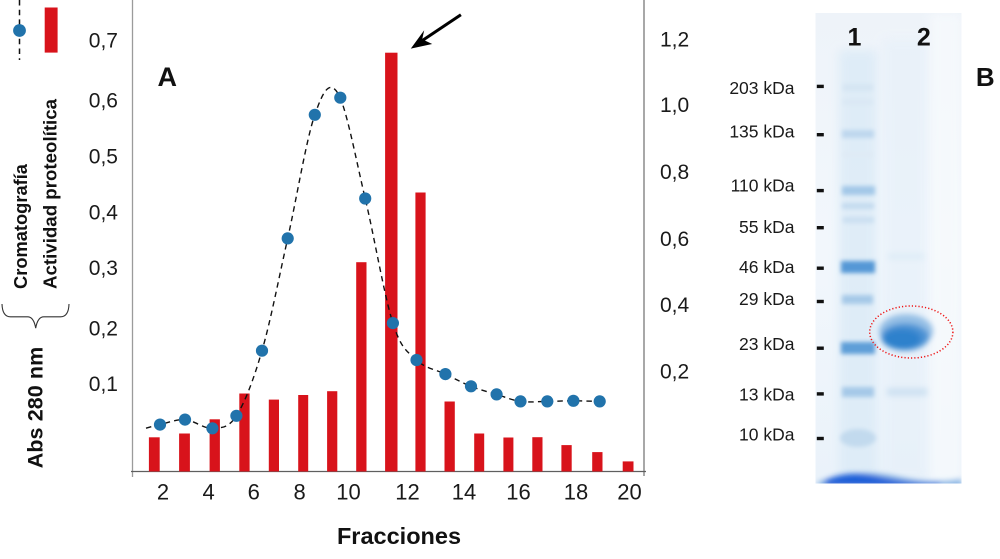 The height and width of the screenshot is (559, 1000). I want to click on svg-text: 0,3, so click(103, 268).